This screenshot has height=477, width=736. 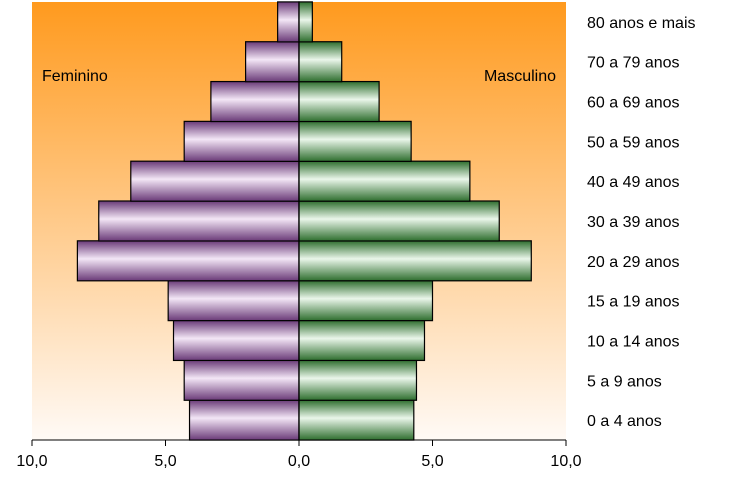 What do you see at coordinates (624, 421) in the screenshot?
I see `category-label-0-4: 0 a 4 anos` at bounding box center [624, 421].